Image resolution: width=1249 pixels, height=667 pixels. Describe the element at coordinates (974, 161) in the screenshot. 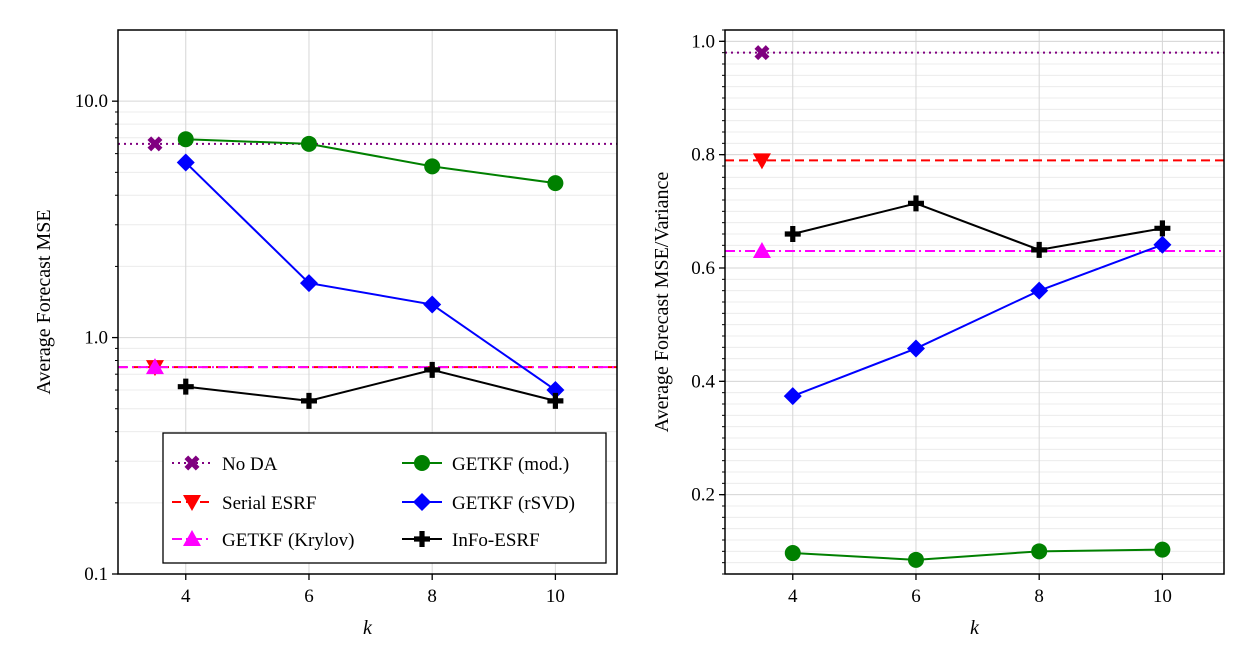

I see `series-serial-esrf` at that location.